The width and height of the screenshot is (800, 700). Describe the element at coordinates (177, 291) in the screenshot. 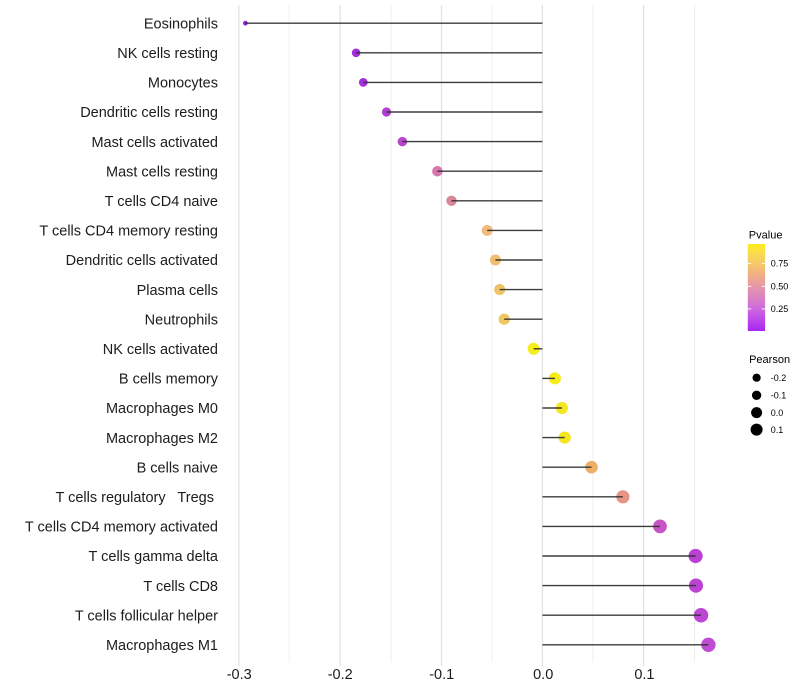

I see `svg-text: Plasma cells` at that location.